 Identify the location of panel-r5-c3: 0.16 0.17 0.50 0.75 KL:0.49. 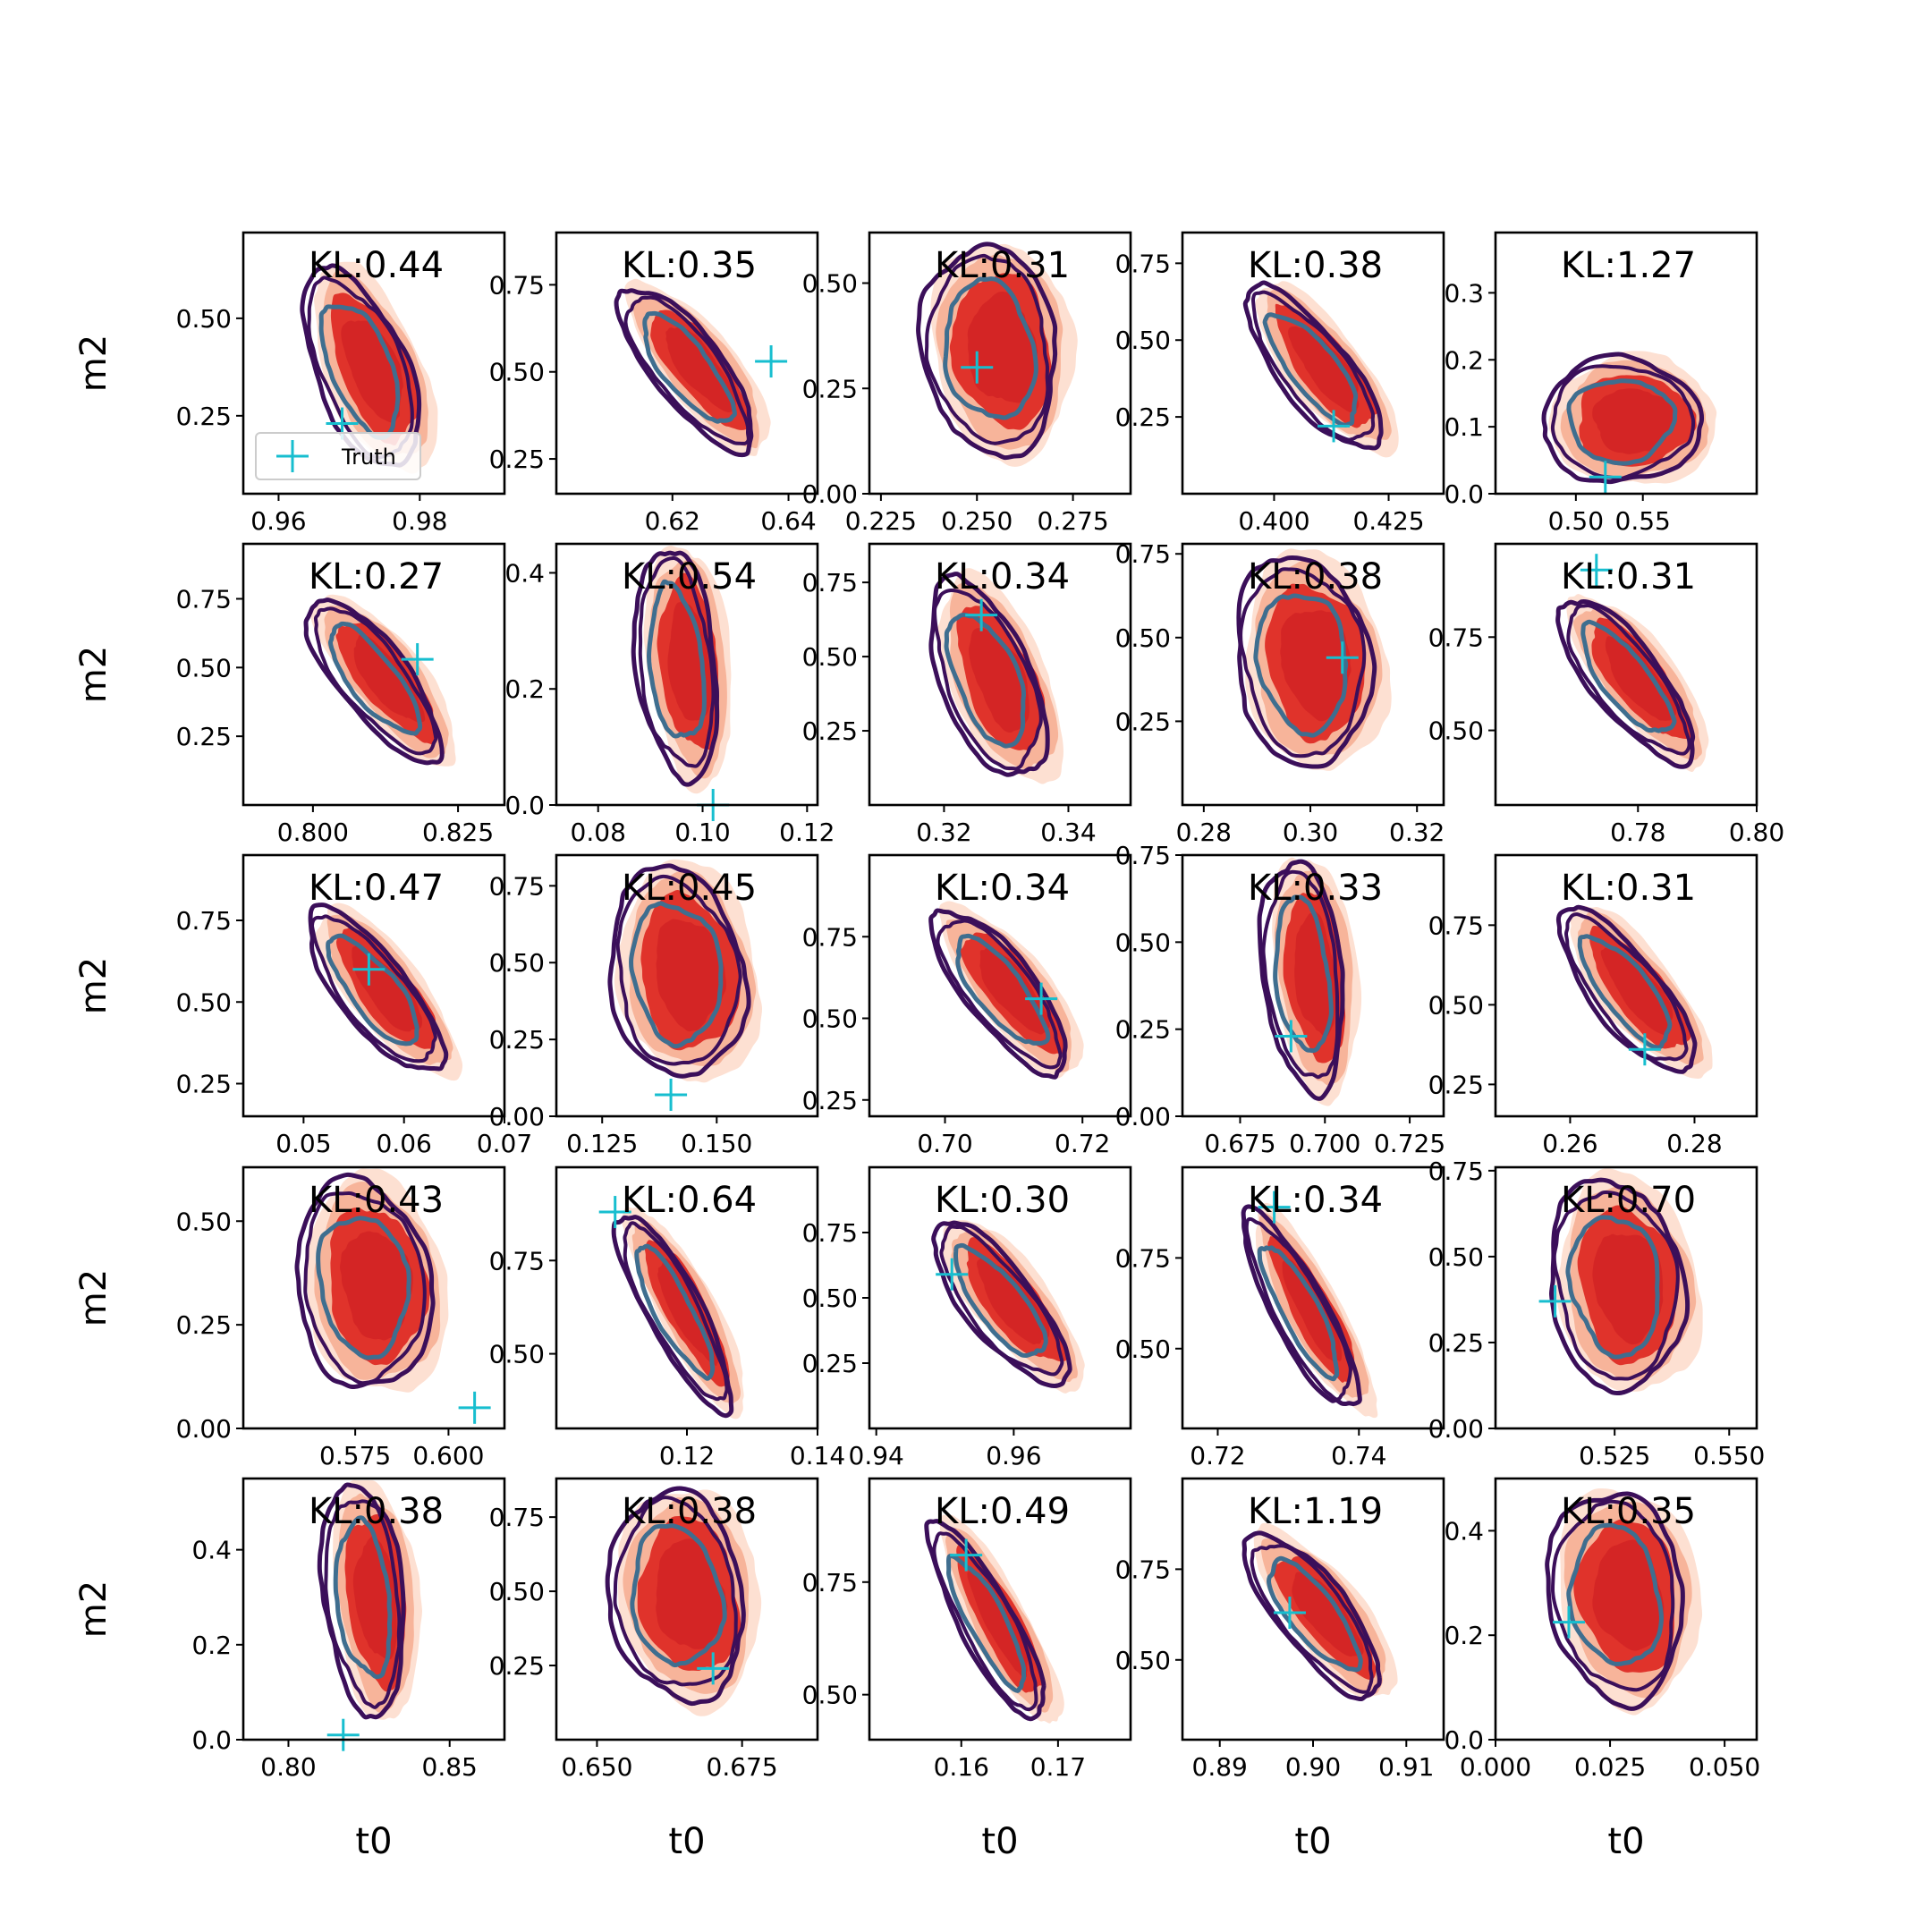
(967, 1629).